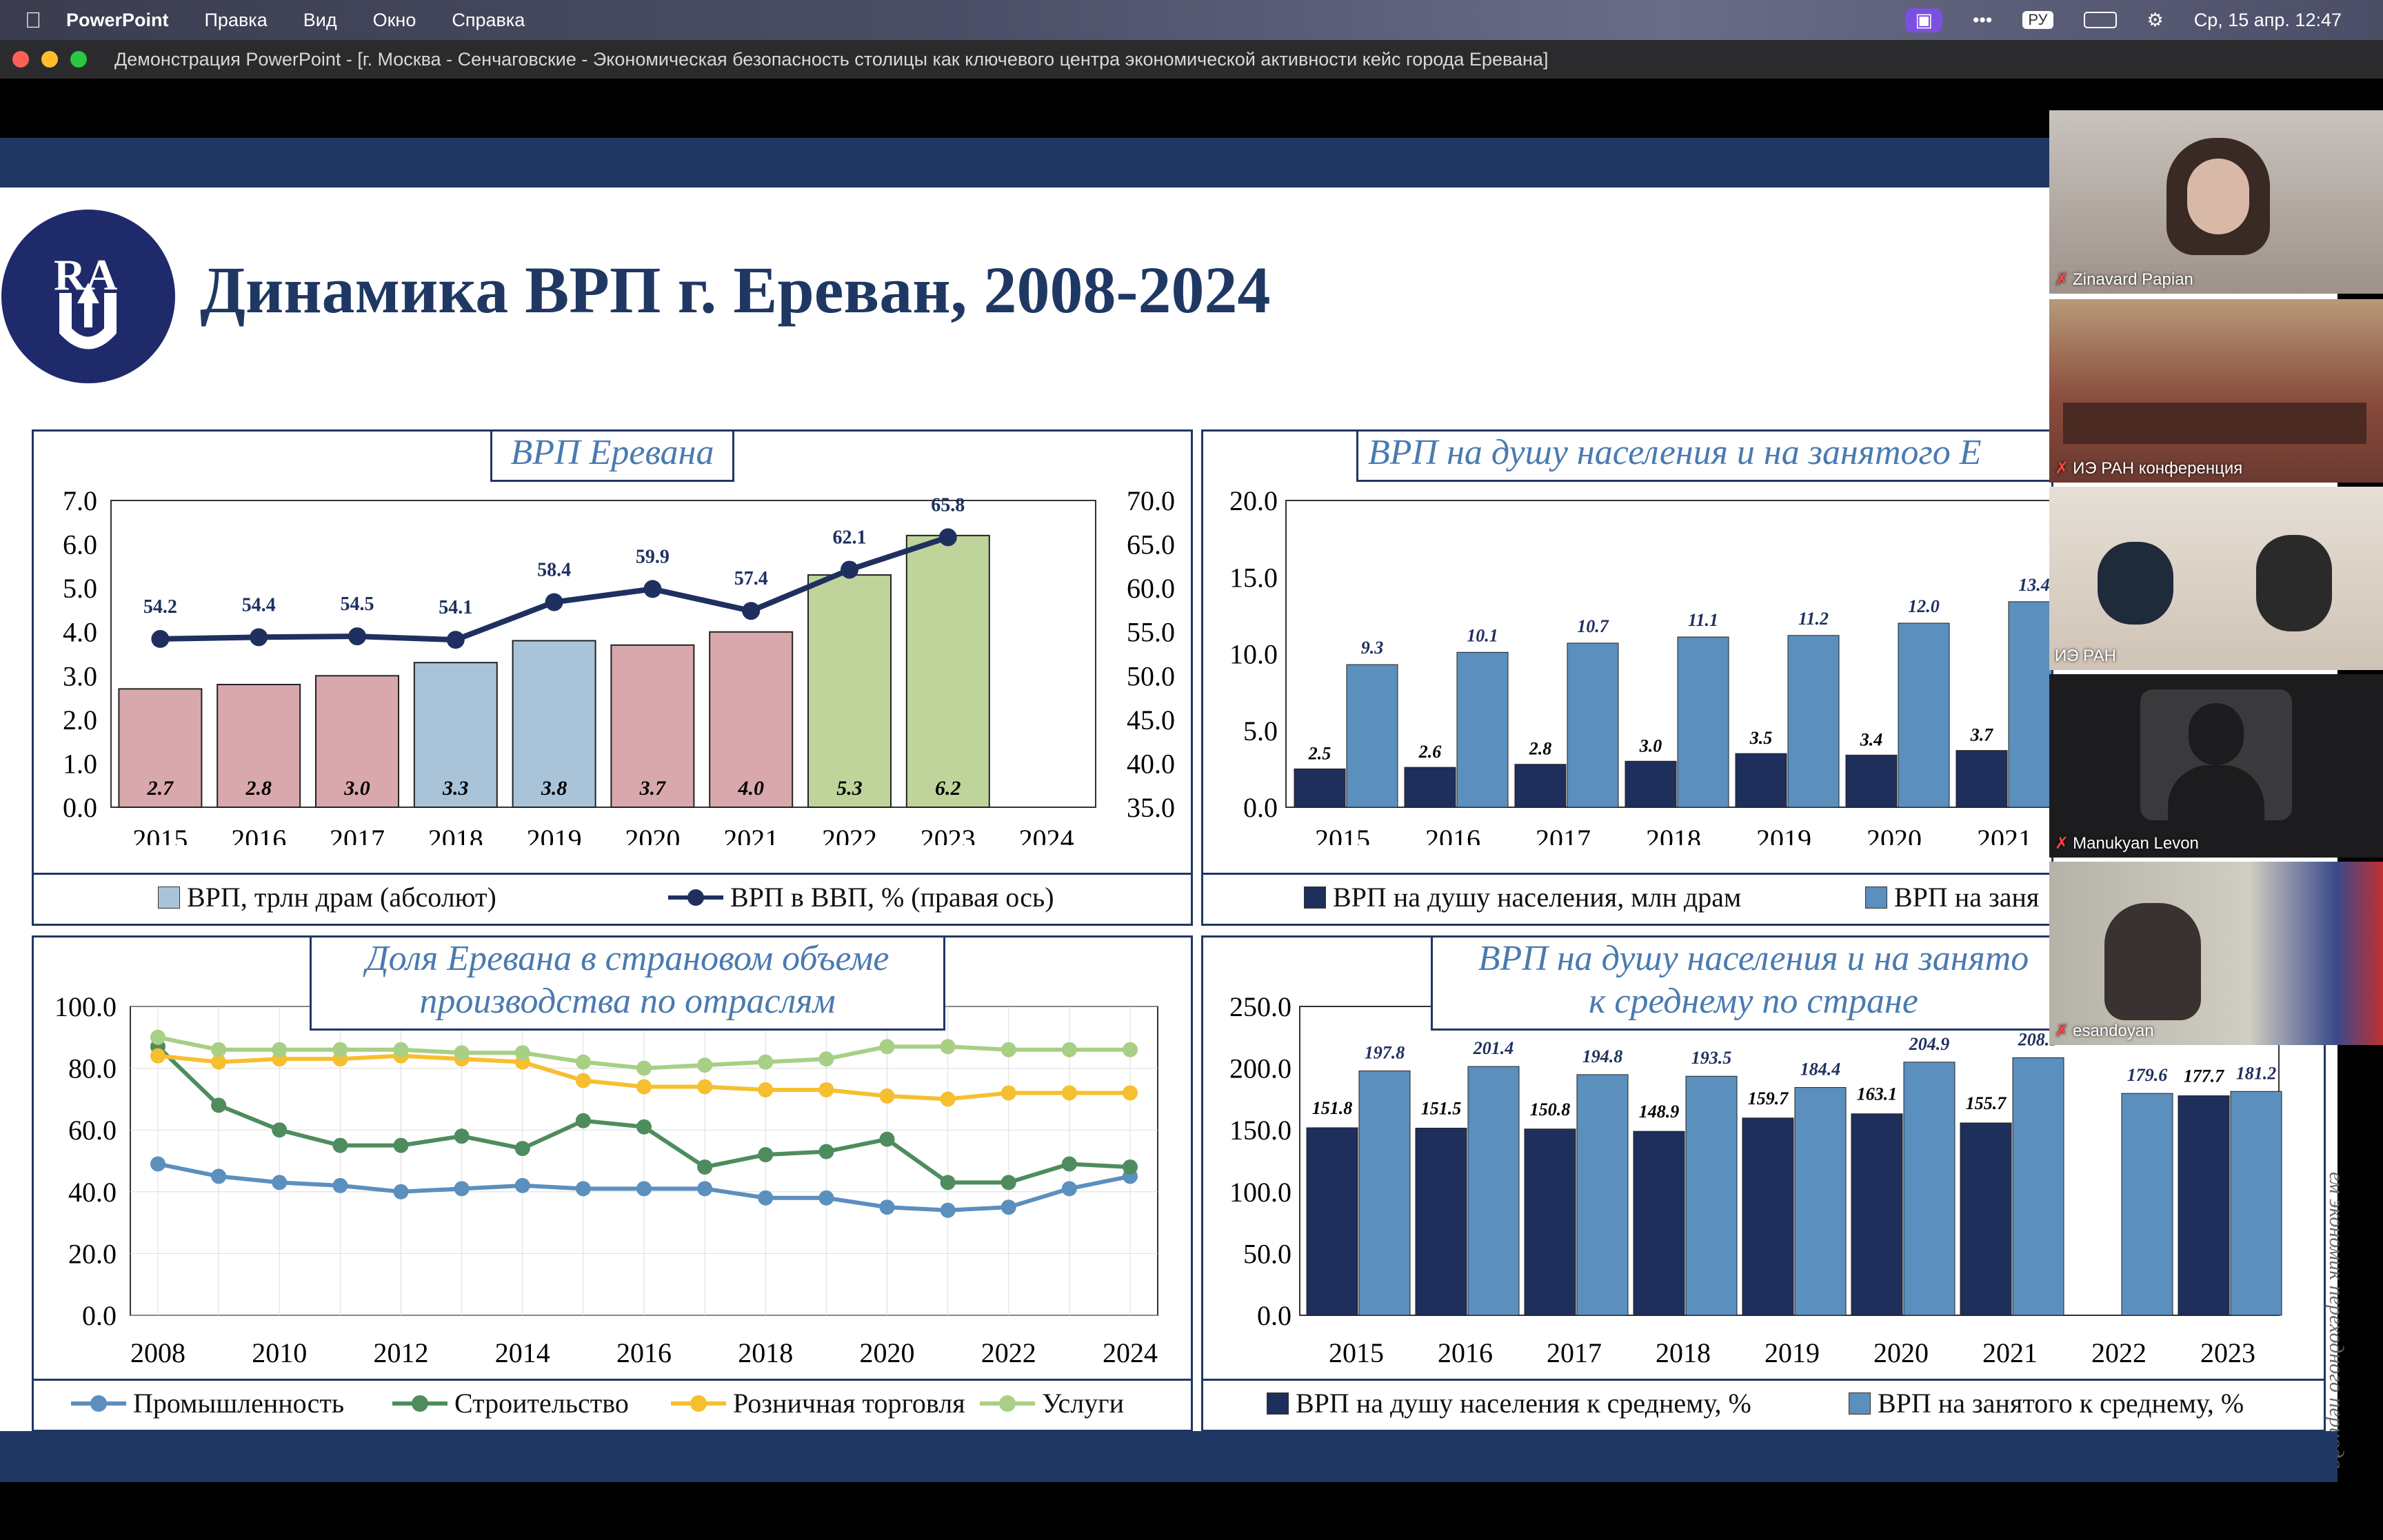  Describe the element at coordinates (1130, 1353) in the screenshot. I see `x-tick-label: 2024` at that location.